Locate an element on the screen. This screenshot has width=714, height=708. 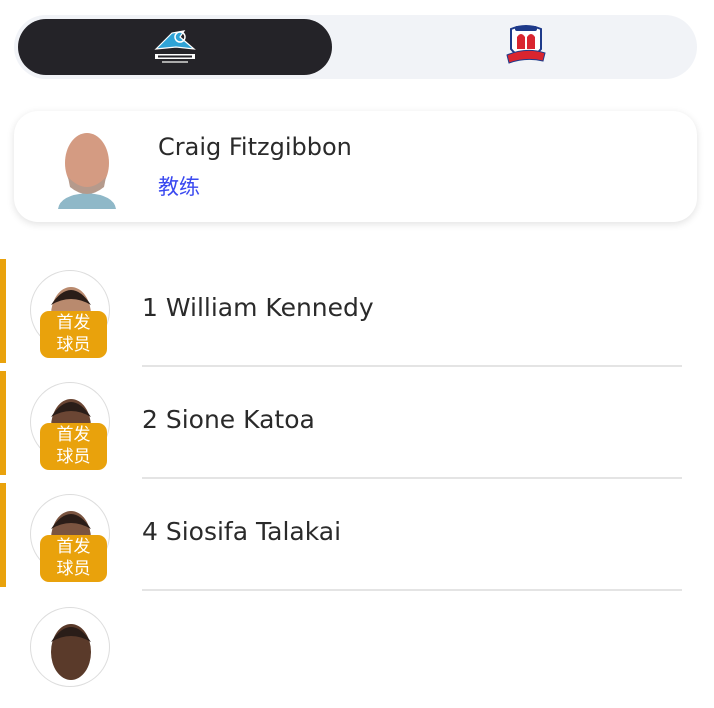
coach-name: Craig Fitzgibbon is located at coordinates (255, 147).